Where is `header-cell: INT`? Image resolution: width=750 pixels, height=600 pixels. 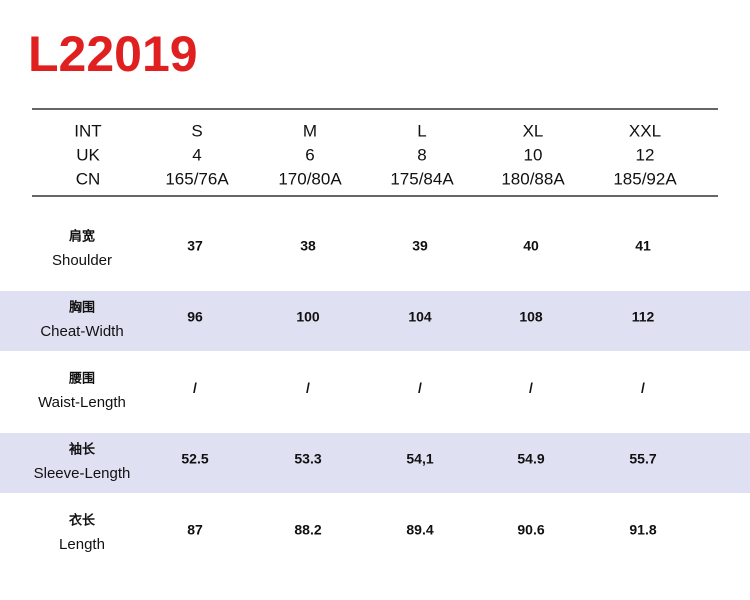
header-cell: INT is located at coordinates (87, 130).